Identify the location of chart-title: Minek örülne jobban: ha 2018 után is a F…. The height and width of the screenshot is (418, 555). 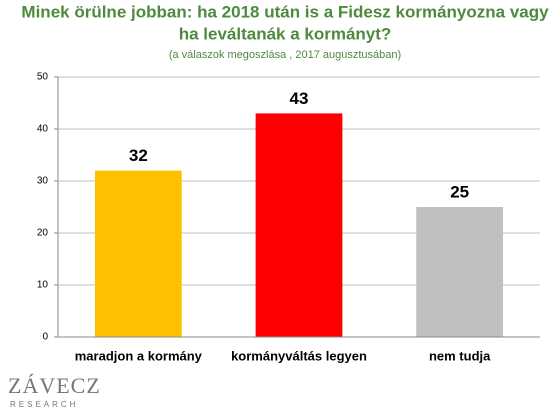
(285, 11).